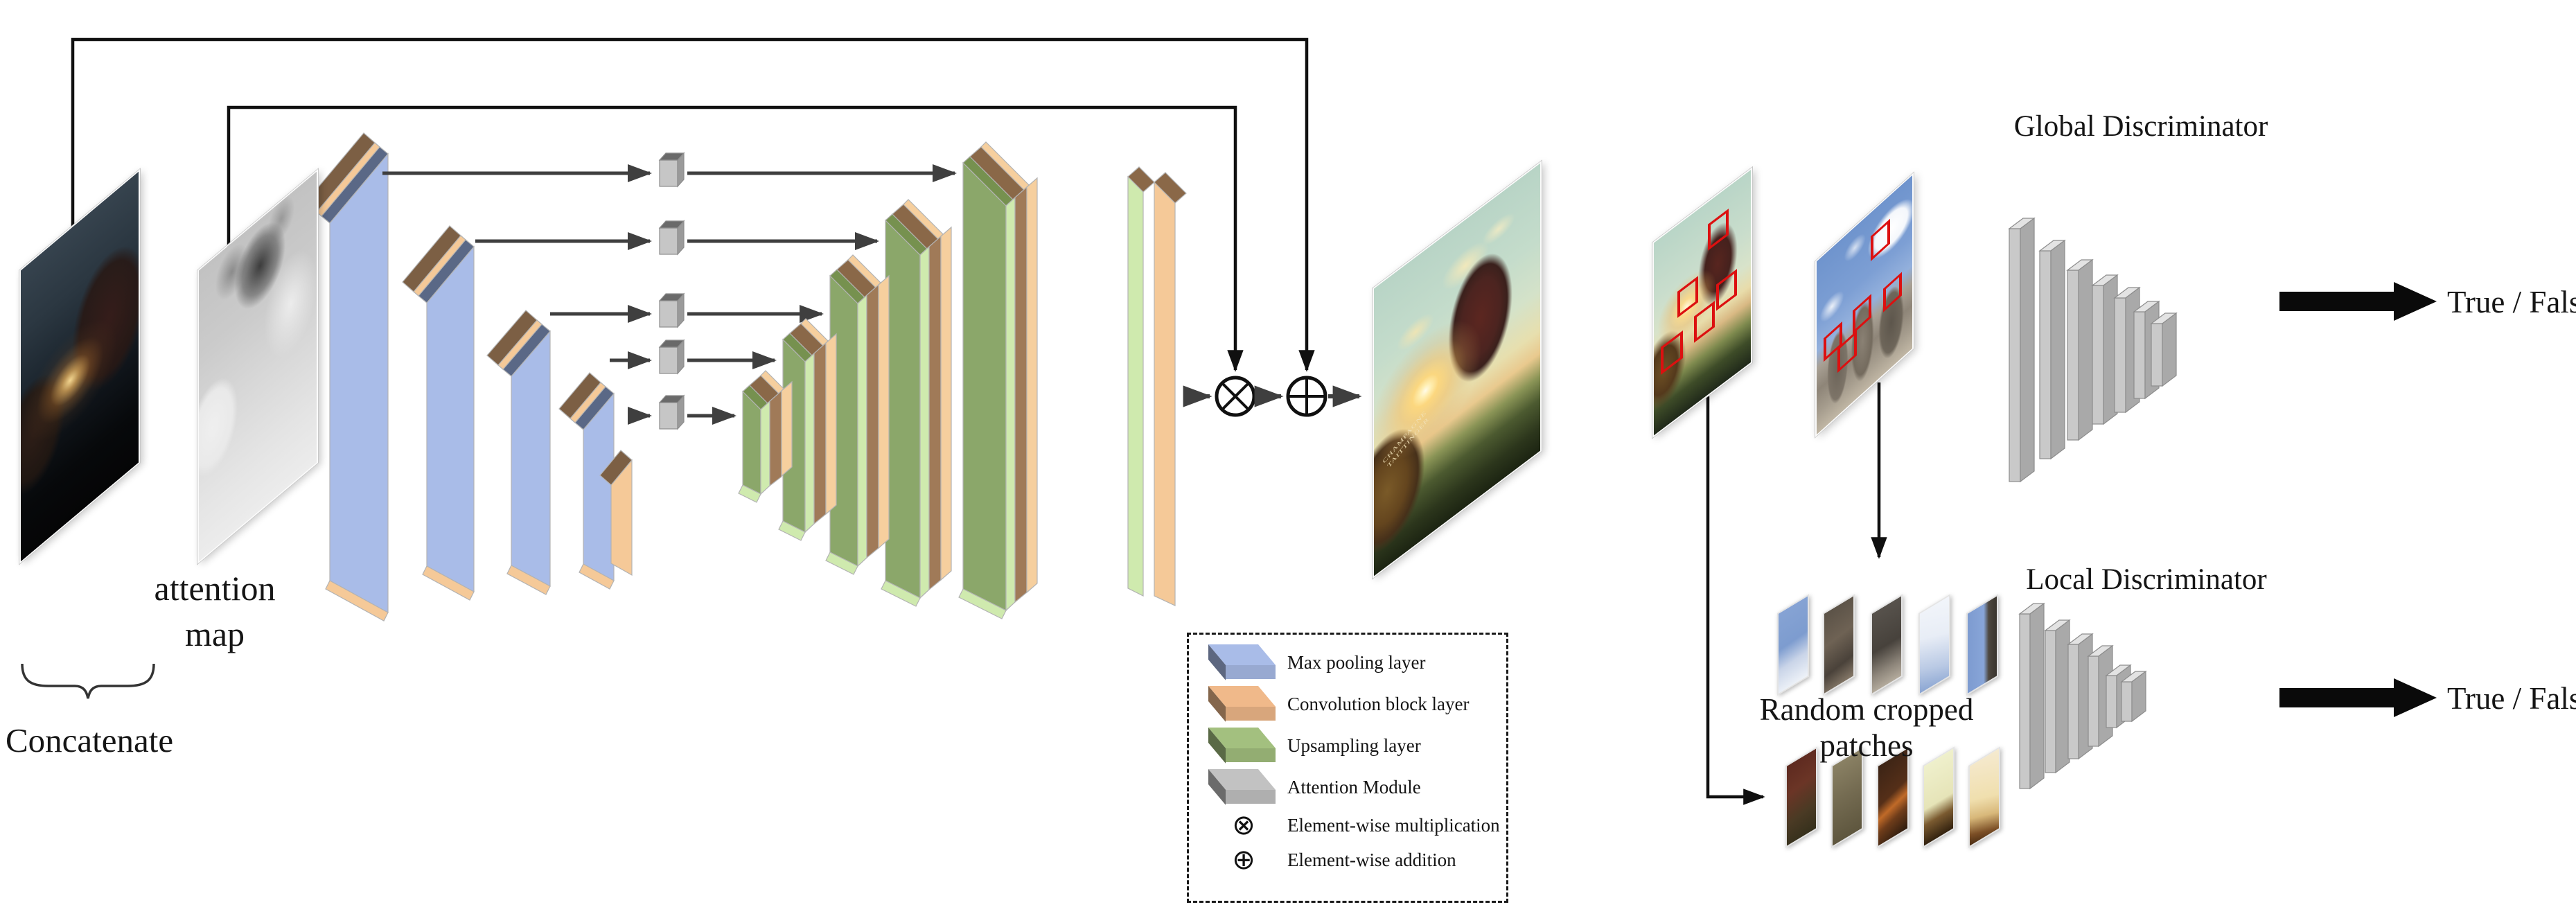 This screenshot has height=916, width=2576. I want to click on decoder-output-pair, so click(1157, 386).